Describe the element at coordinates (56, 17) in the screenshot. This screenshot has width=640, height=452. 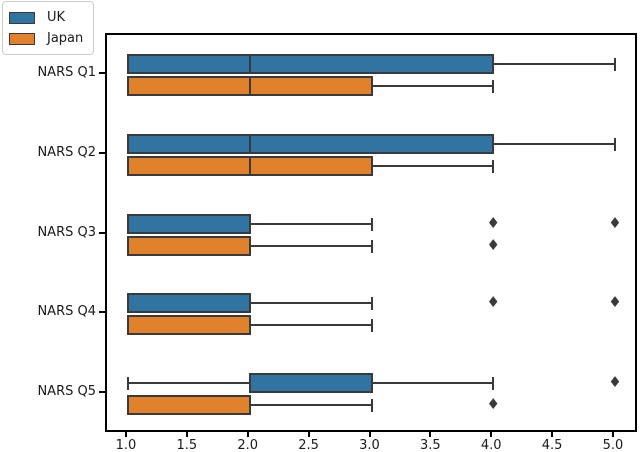
I see `legend-label: UK` at that location.